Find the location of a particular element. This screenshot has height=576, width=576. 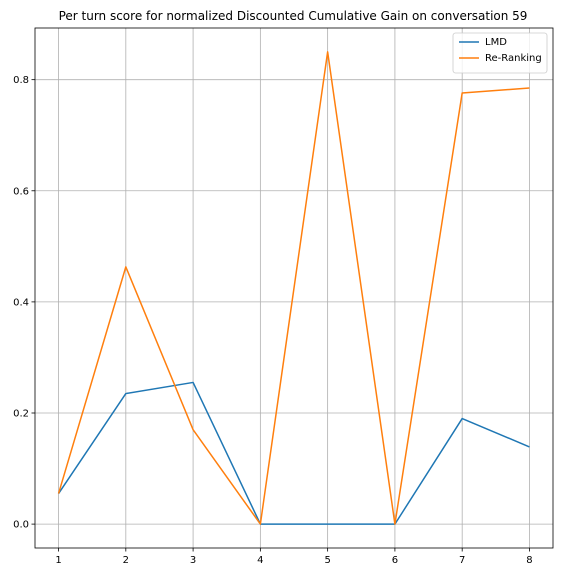

x-tick-label: 7 is located at coordinates (462, 560).